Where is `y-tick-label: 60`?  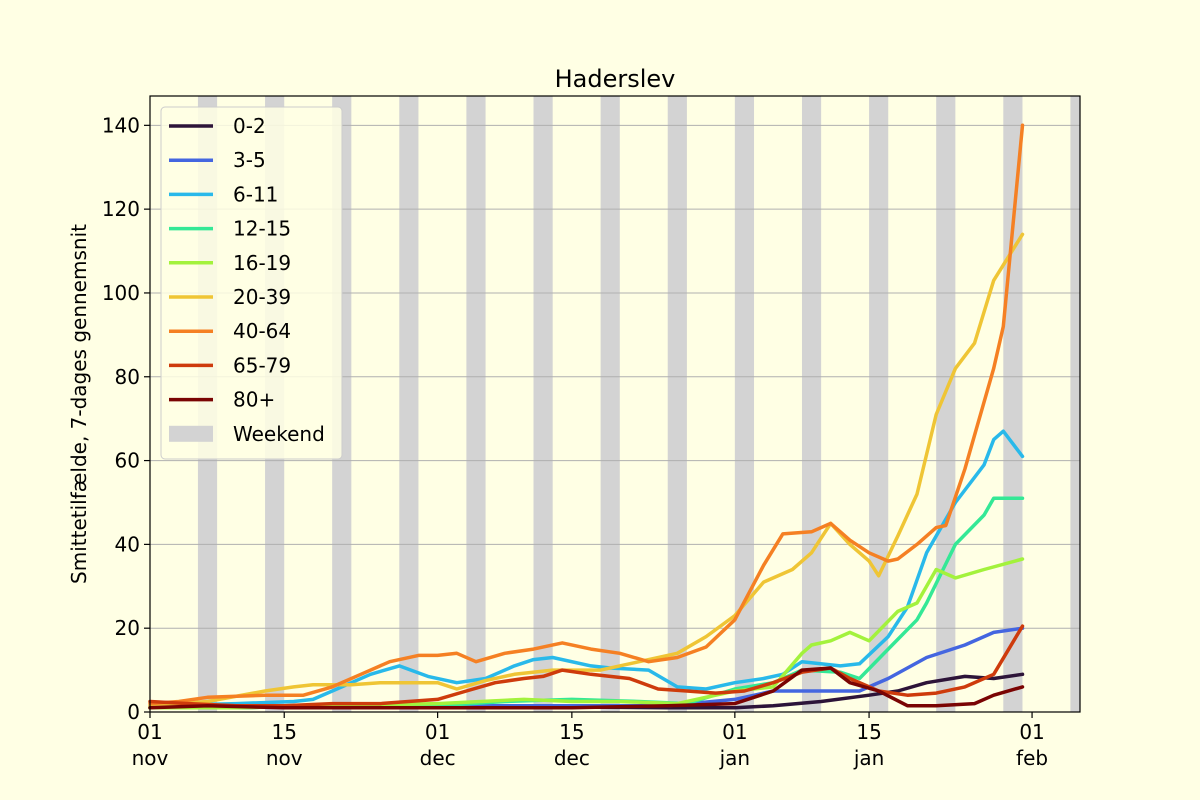
y-tick-label: 60 is located at coordinates (127, 461).